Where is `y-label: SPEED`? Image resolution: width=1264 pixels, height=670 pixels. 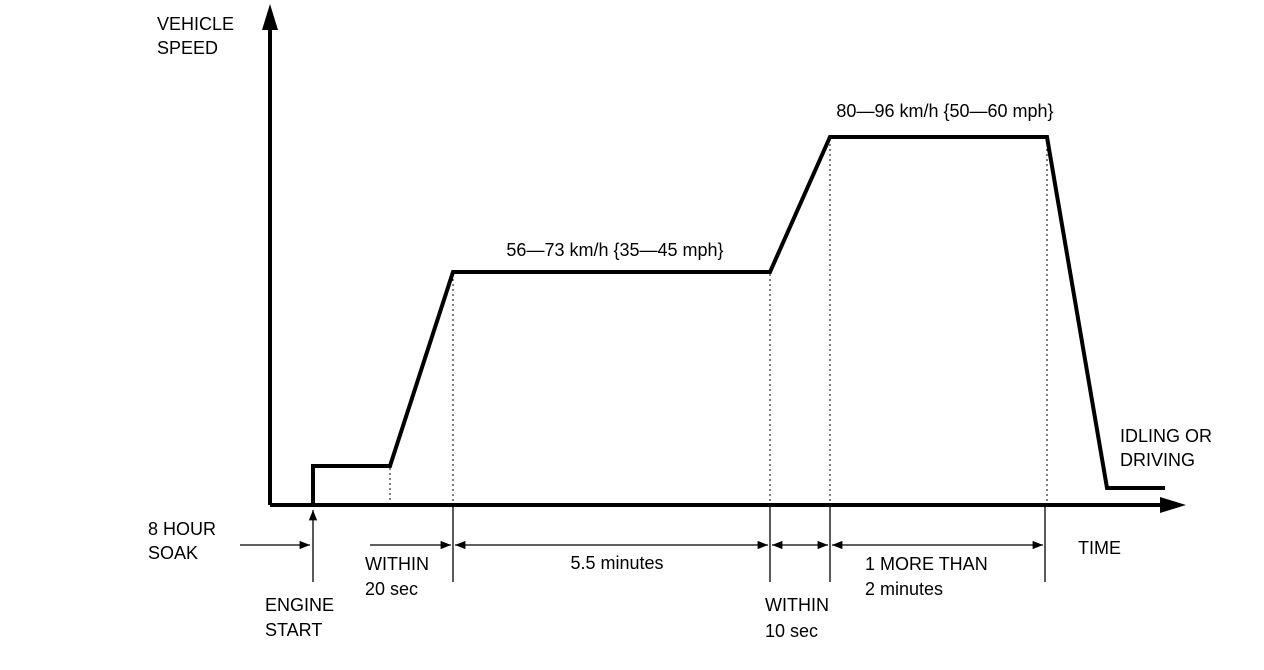 y-label: SPEED is located at coordinates (187, 48).